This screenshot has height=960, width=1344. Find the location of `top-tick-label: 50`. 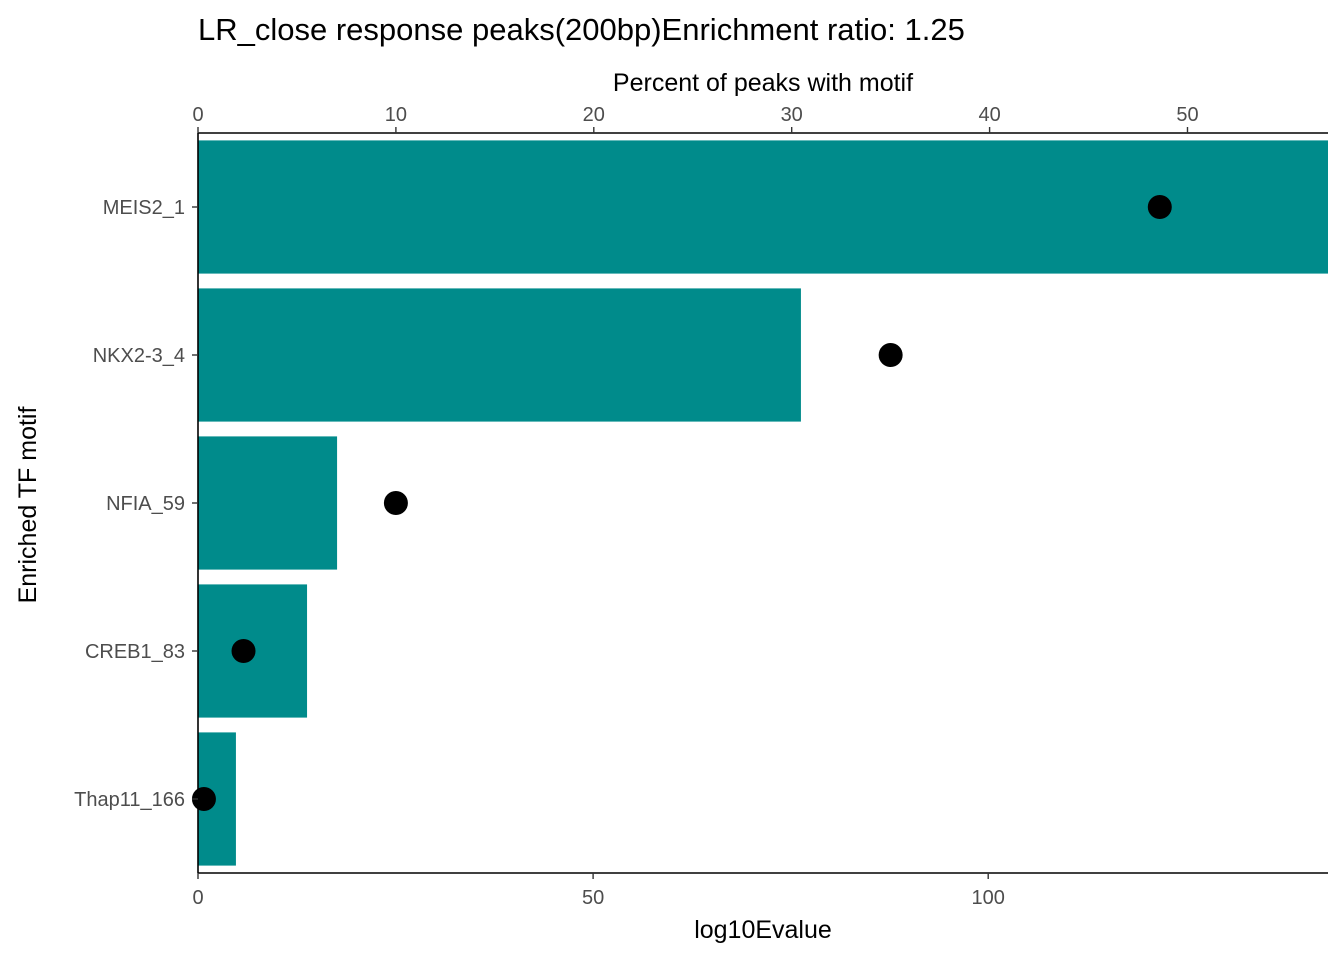

top-tick-label: 50 is located at coordinates (1187, 115).